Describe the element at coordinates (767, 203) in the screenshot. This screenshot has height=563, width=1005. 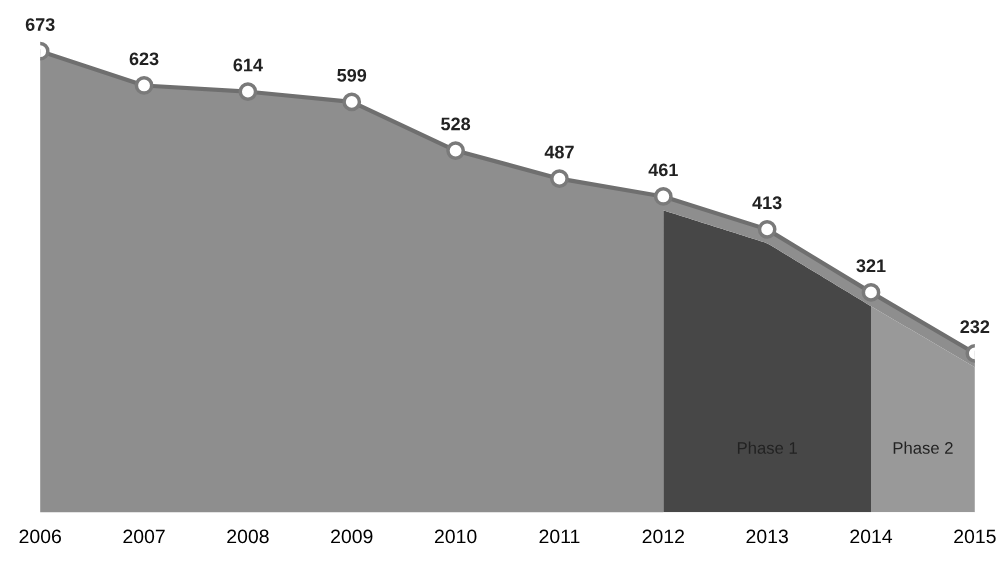
I see `data-label: 413` at that location.